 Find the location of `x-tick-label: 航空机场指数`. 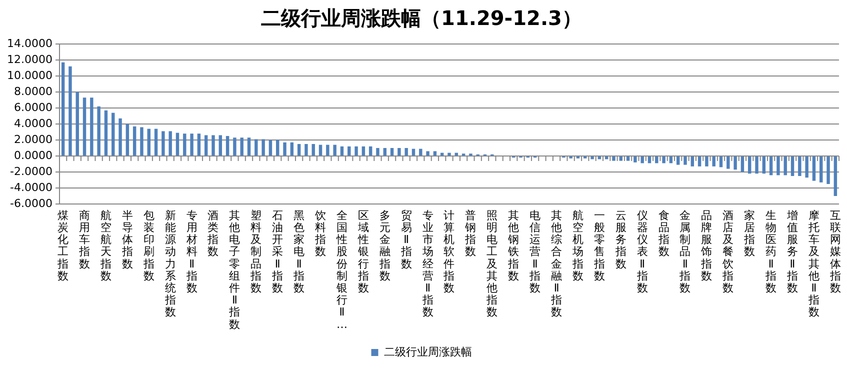

x-tick-label: 航空机场指数 is located at coordinates (577, 245).